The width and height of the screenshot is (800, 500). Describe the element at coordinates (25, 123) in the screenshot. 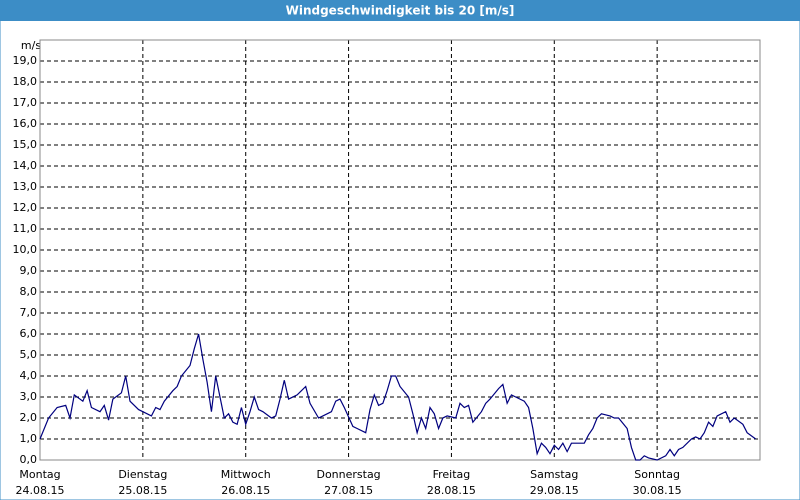

I see `y-tick-label: 16,0` at that location.